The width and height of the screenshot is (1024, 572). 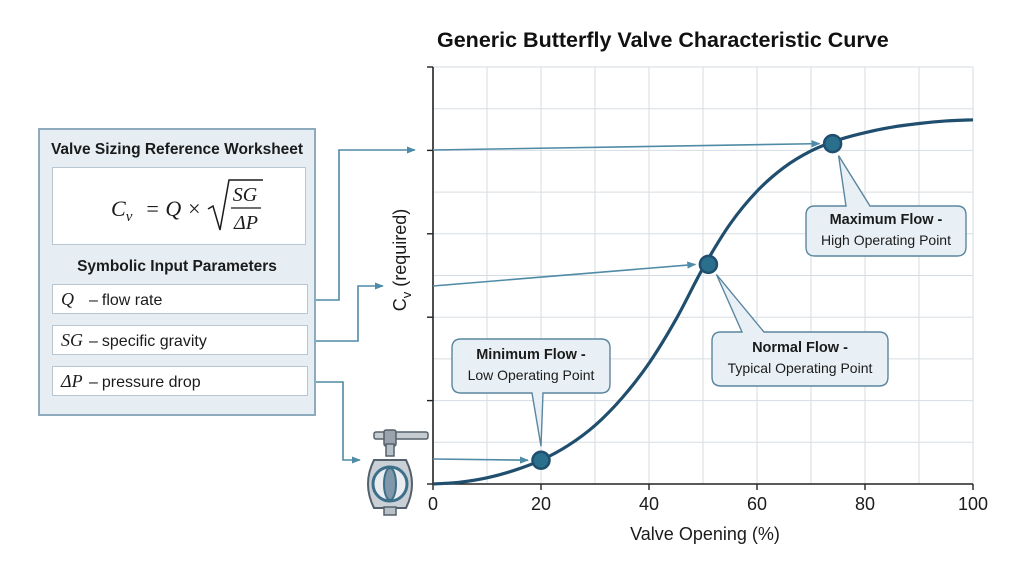 I want to click on callout-maximum-flow: Maximum Flow - High Operating Point, so click(x=886, y=231).